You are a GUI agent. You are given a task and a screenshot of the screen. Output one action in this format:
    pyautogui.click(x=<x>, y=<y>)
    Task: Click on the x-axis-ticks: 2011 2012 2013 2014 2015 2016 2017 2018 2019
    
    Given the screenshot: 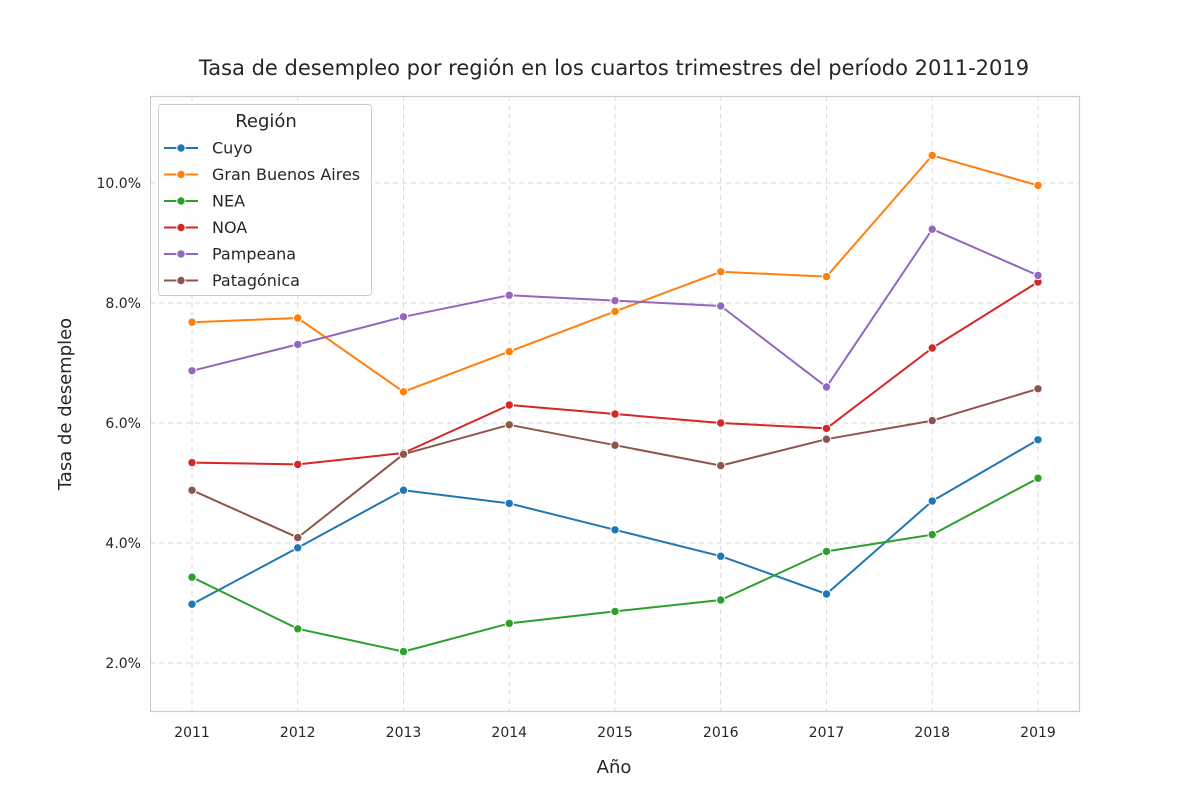 What is the action you would take?
    pyautogui.click(x=615, y=733)
    